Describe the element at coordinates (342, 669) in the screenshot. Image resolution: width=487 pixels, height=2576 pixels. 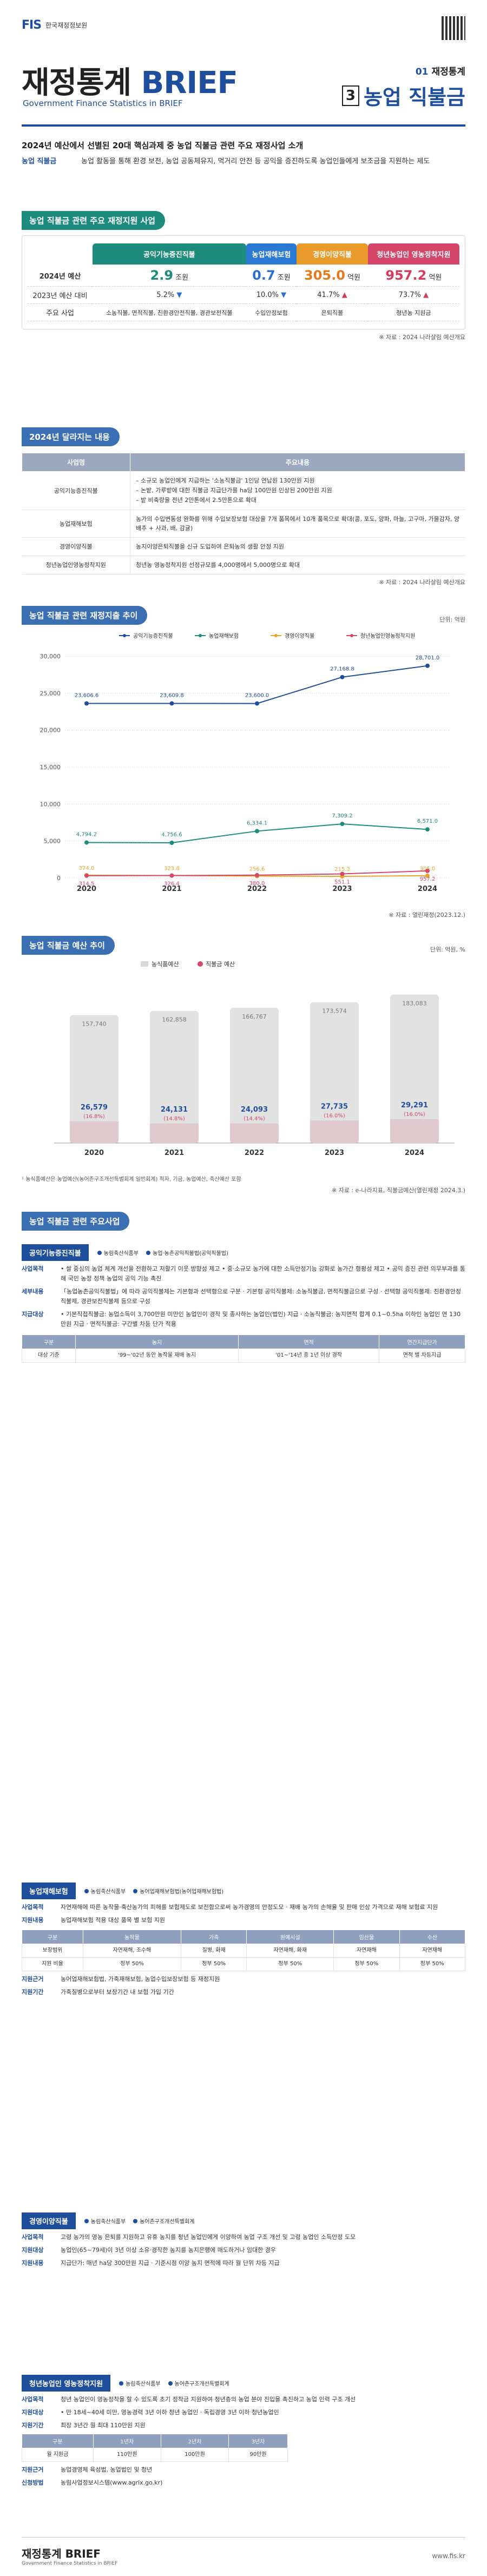
I see `data-label: 27,168.8` at that location.